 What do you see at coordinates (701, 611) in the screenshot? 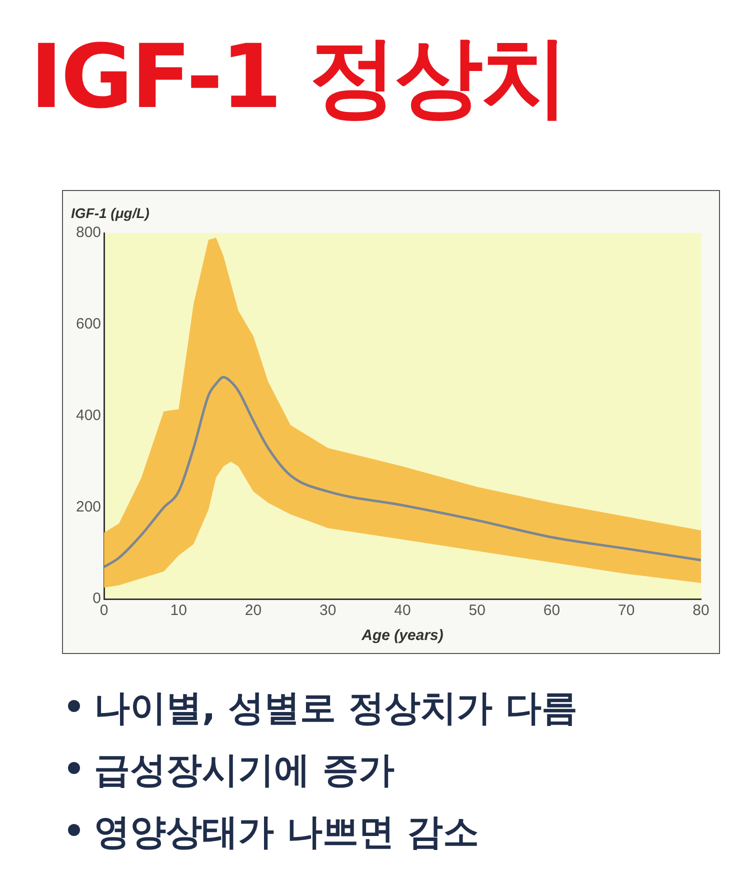
I see `x-tick-label: 80` at bounding box center [701, 611].